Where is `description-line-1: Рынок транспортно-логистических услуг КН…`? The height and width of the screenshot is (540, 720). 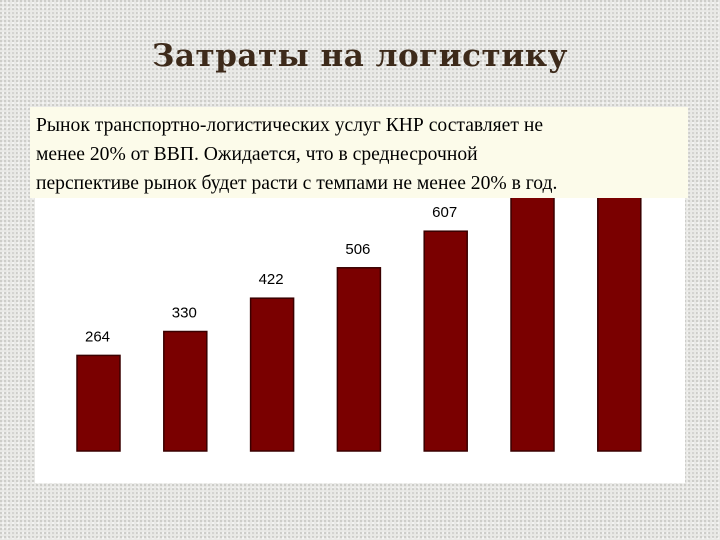
description-line-1: Рынок транспортно-логистических услуг КН… is located at coordinates (290, 125).